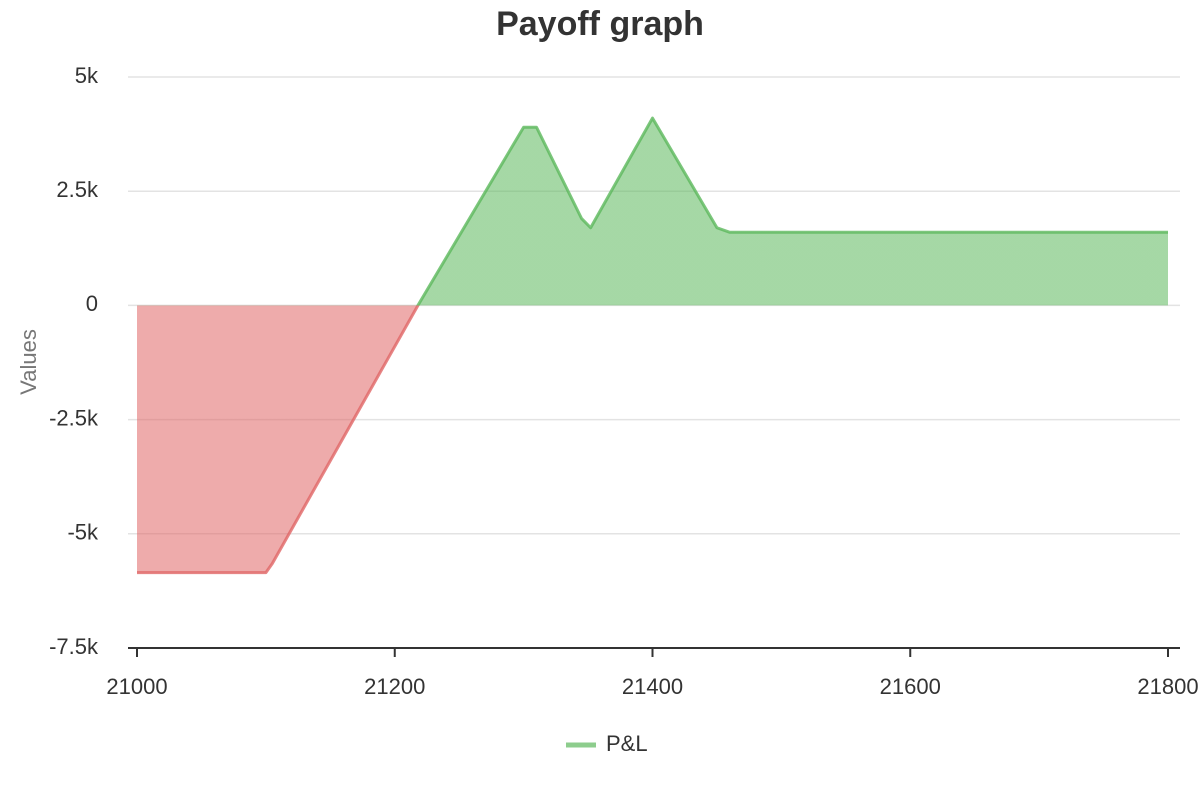  What do you see at coordinates (627, 743) in the screenshot?
I see `legend-label: P&L` at bounding box center [627, 743].